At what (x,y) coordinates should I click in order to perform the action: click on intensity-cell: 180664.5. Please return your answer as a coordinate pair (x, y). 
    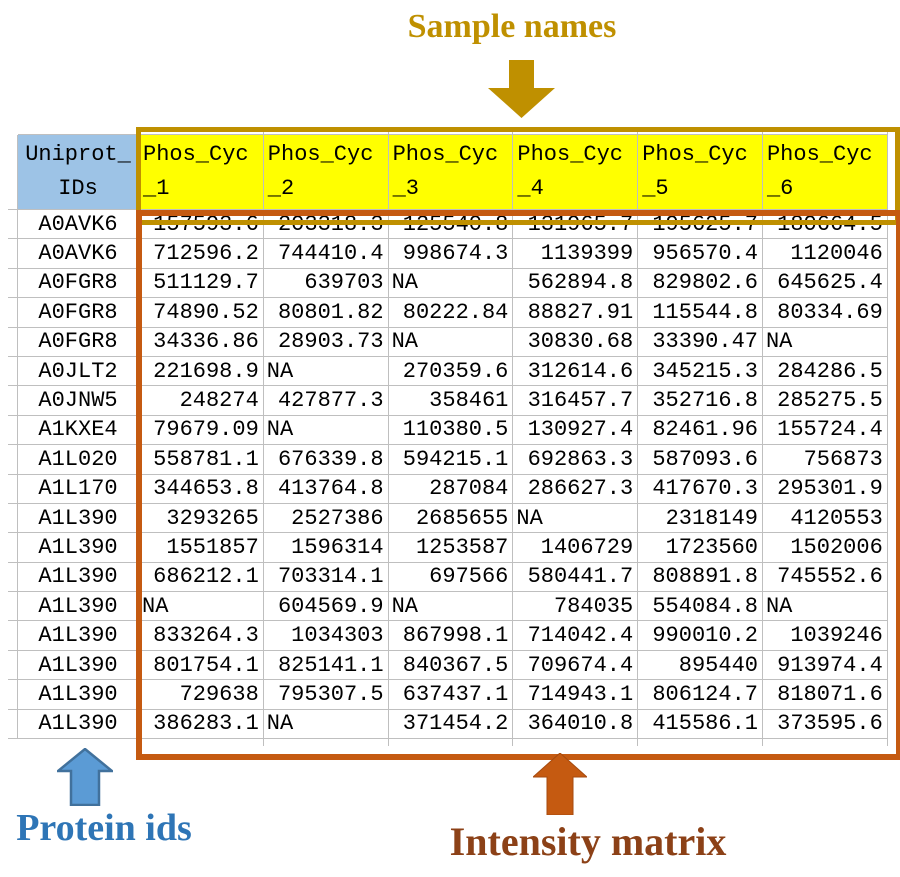
    Looking at the image, I should click on (825, 225).